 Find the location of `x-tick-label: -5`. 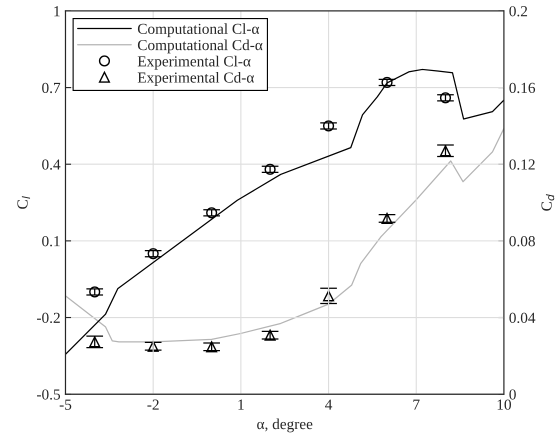

x-tick-label: -5 is located at coordinates (66, 405).